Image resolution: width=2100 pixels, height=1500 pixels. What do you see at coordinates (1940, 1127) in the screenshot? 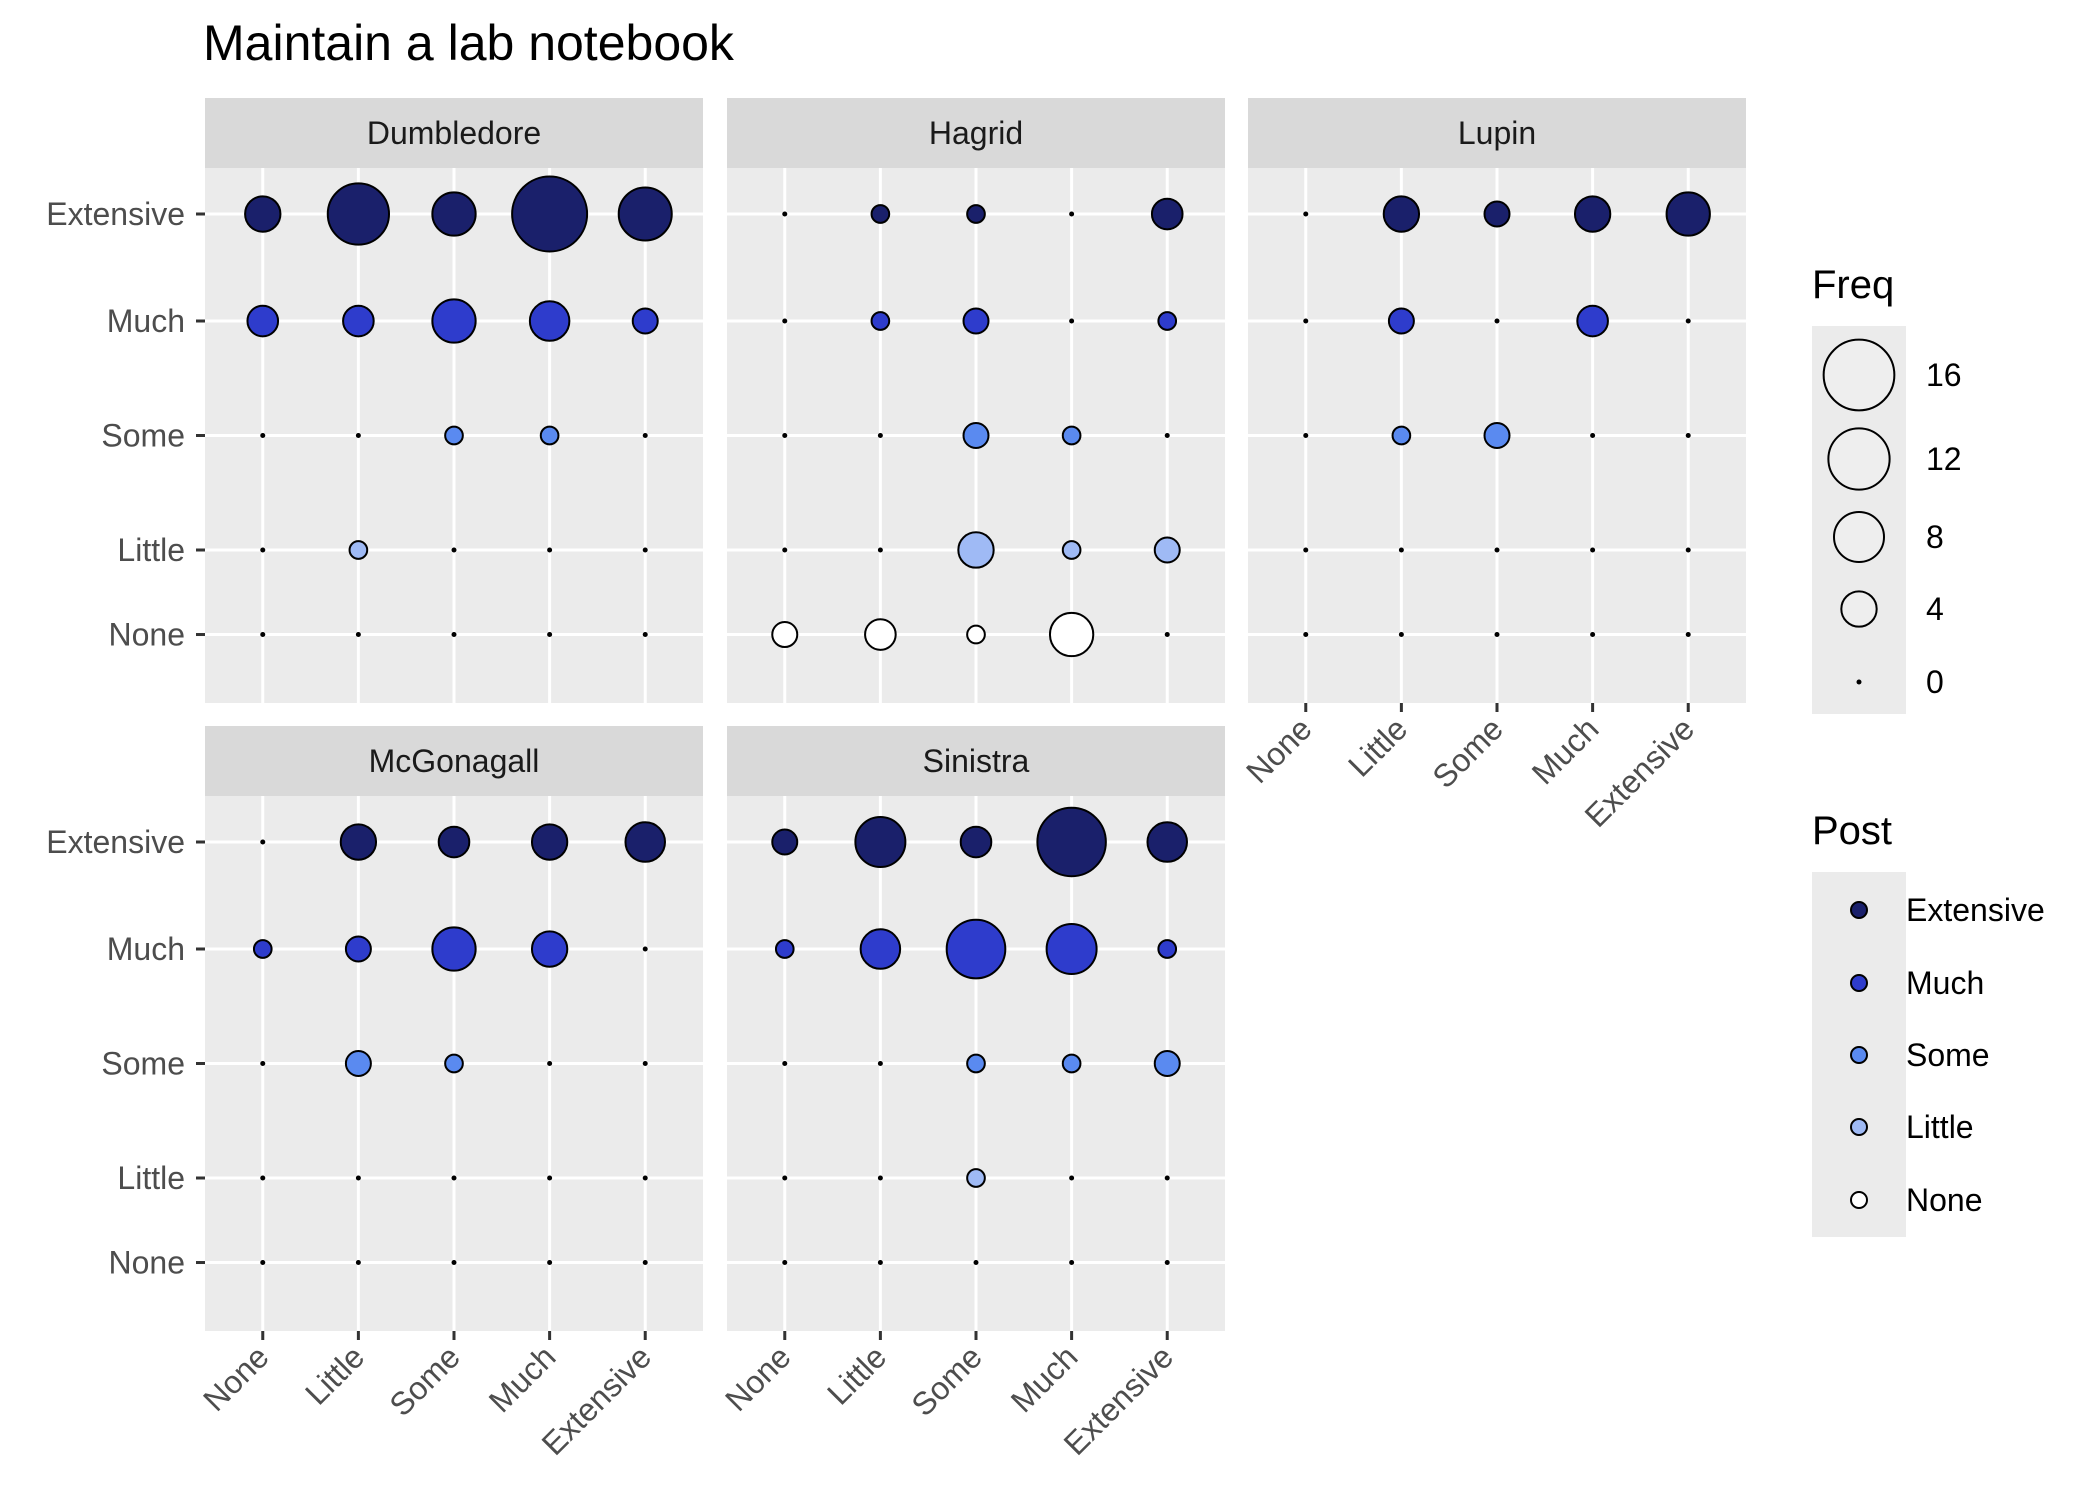
I see `legend-label-post: Little` at bounding box center [1940, 1127].